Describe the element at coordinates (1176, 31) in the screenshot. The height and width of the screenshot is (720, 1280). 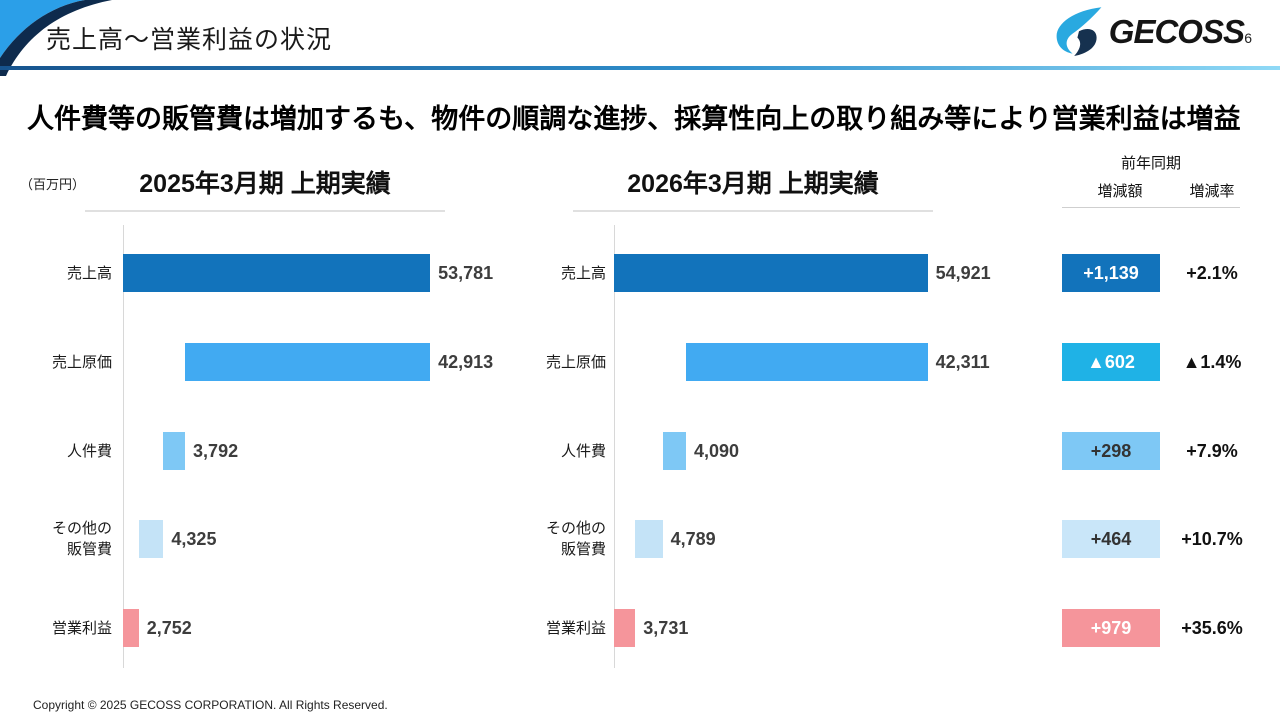
I see `gecoss-logo-text: GECOSS` at that location.